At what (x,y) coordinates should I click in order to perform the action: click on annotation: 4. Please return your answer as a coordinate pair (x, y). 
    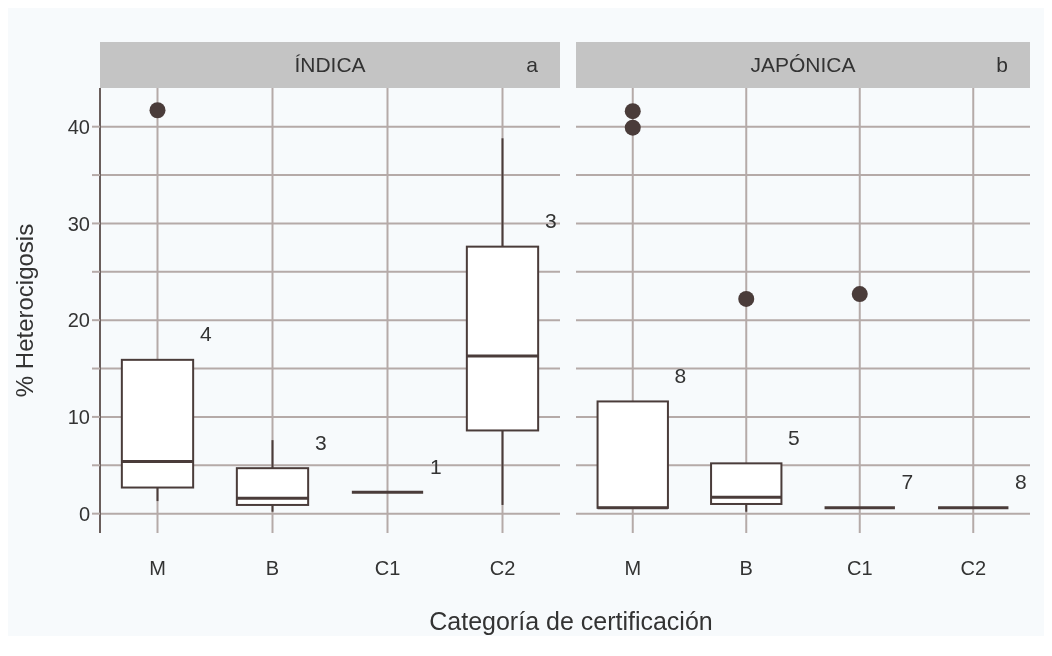
    Looking at the image, I should click on (205, 334).